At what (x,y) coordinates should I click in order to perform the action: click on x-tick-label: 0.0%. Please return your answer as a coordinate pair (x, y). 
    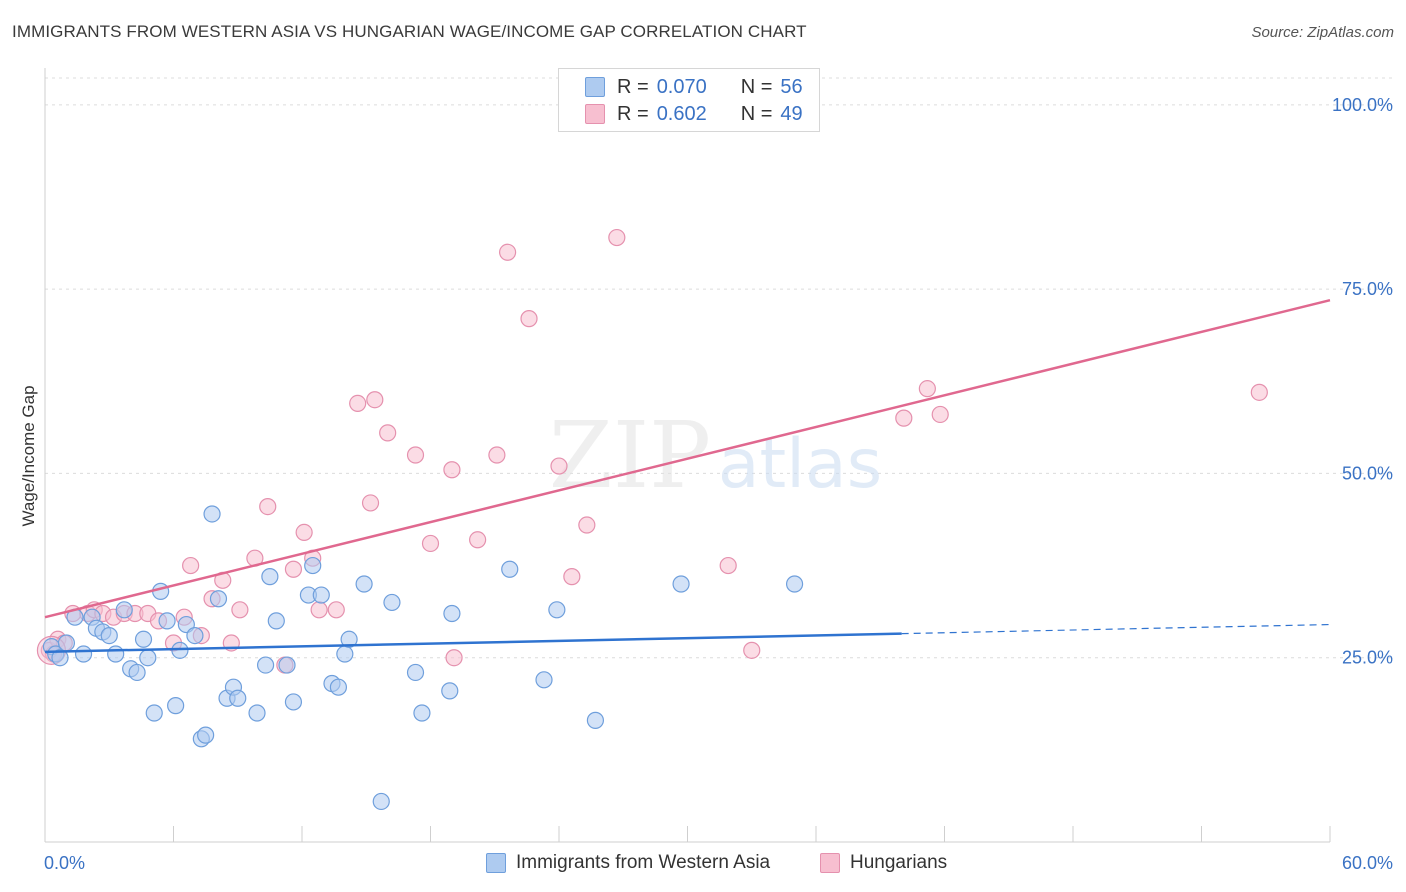
    Looking at the image, I should click on (64, 863).